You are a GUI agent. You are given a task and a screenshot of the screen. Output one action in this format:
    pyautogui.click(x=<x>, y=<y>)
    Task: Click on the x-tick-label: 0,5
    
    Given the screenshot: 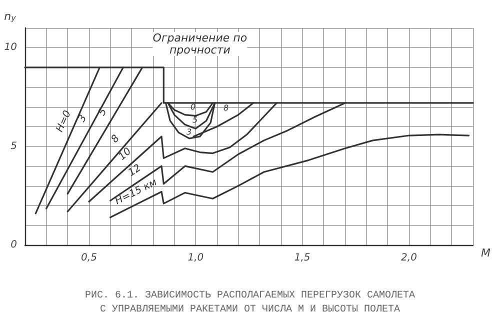 What is the action you would take?
    pyautogui.click(x=89, y=258)
    